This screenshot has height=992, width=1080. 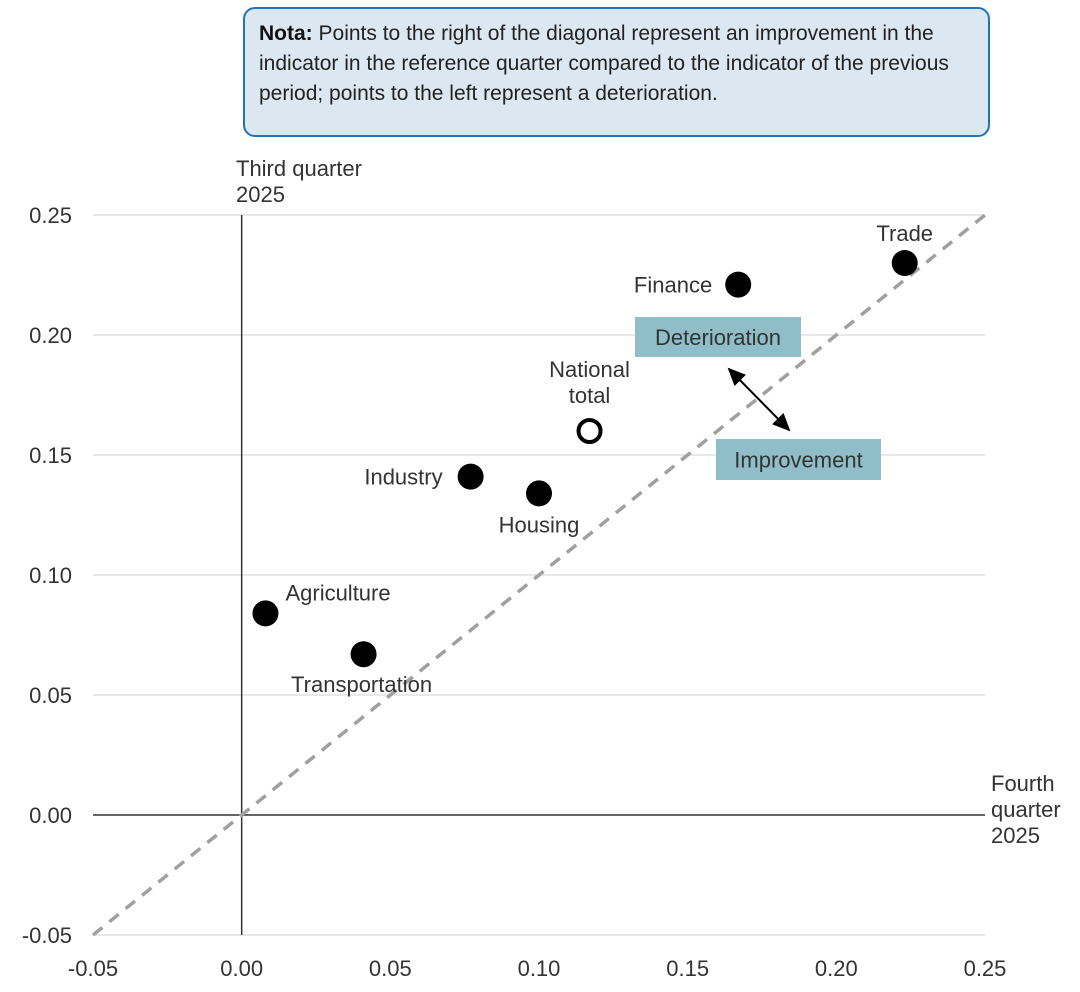 I want to click on point-label-transportation: Transportation, so click(x=361, y=684).